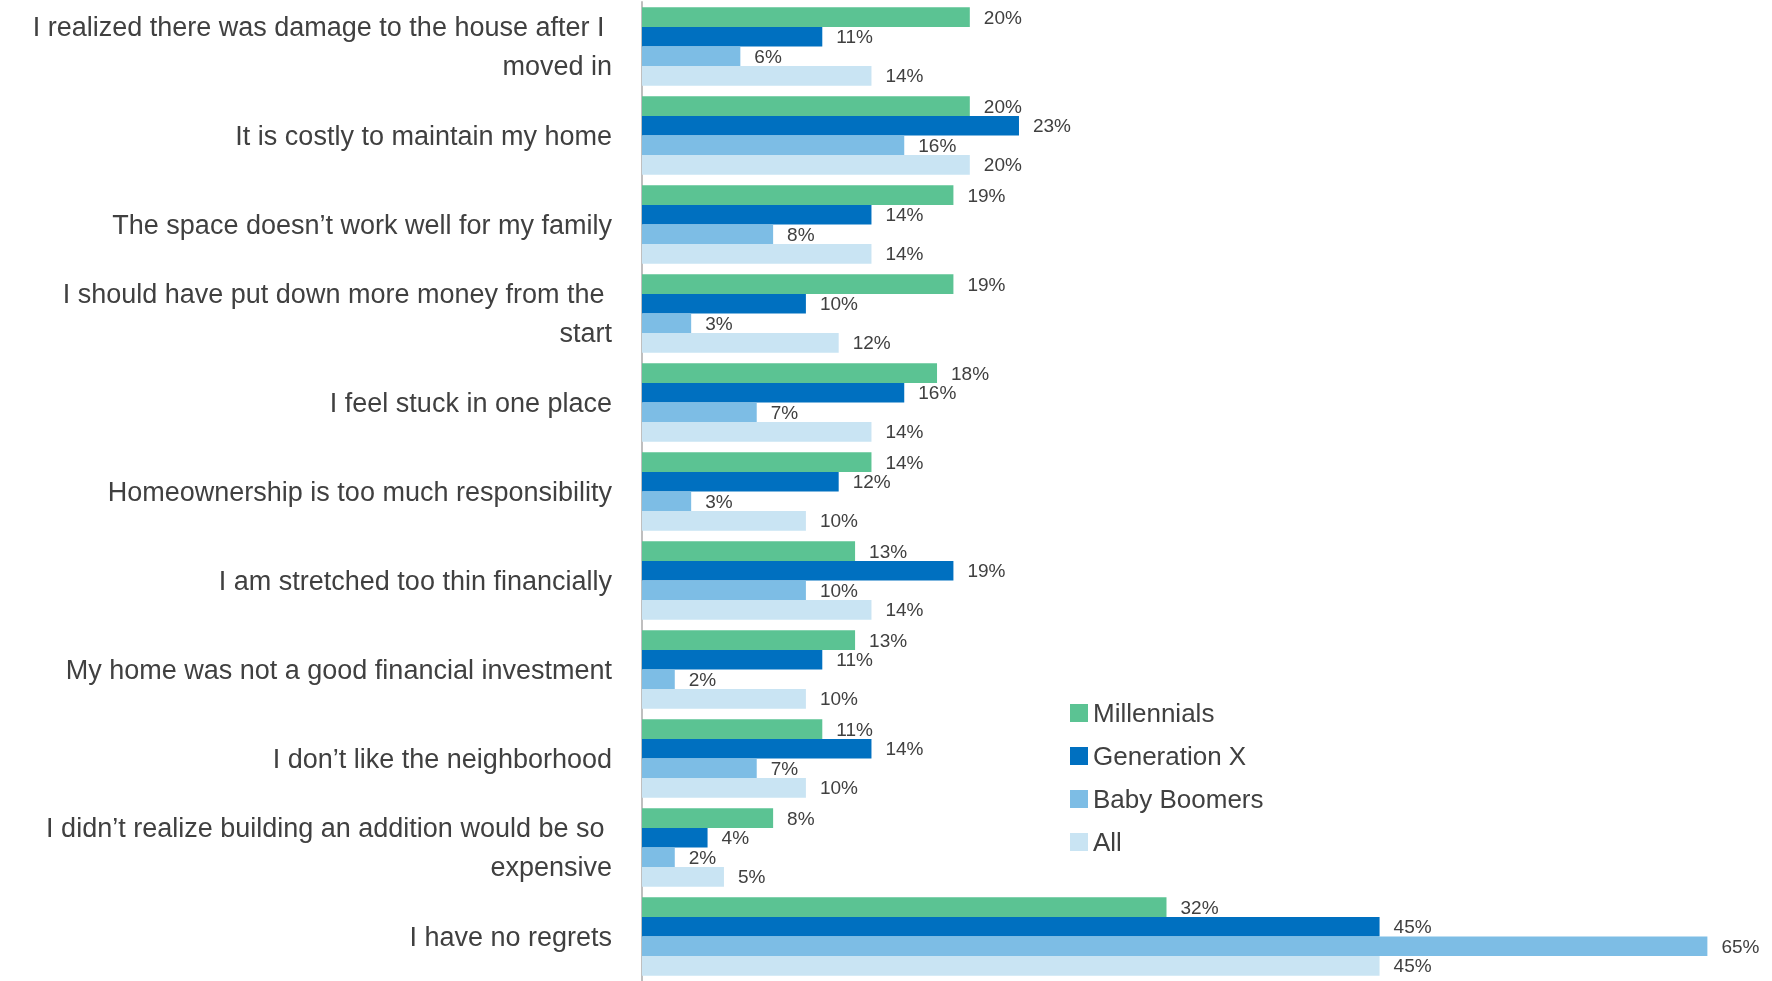  What do you see at coordinates (735, 838) in the screenshot?
I see `data-label: 4%` at bounding box center [735, 838].